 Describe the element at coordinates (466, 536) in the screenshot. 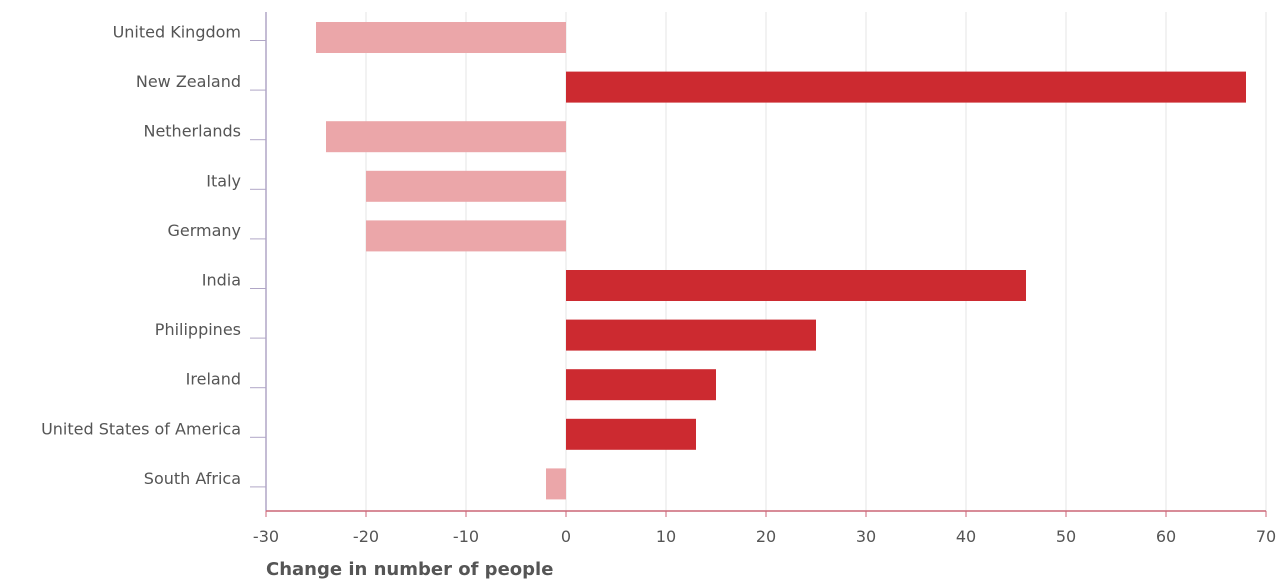

I see `x-tick-label: -10` at that location.